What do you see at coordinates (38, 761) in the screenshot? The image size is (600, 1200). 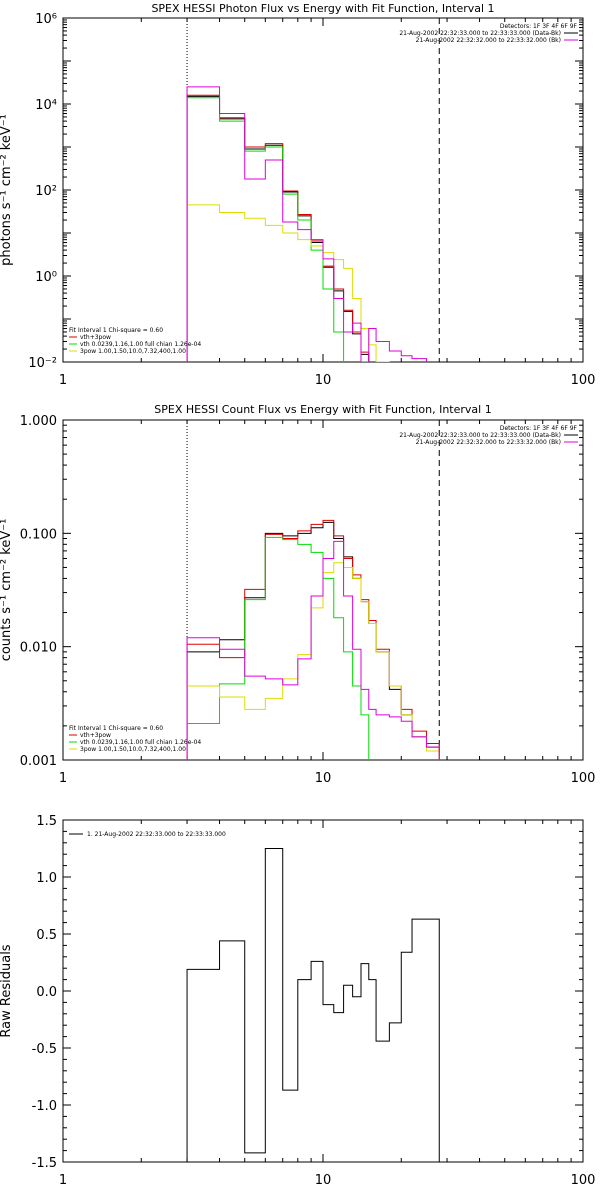 I see `y-tick-label: 0.001` at bounding box center [38, 761].